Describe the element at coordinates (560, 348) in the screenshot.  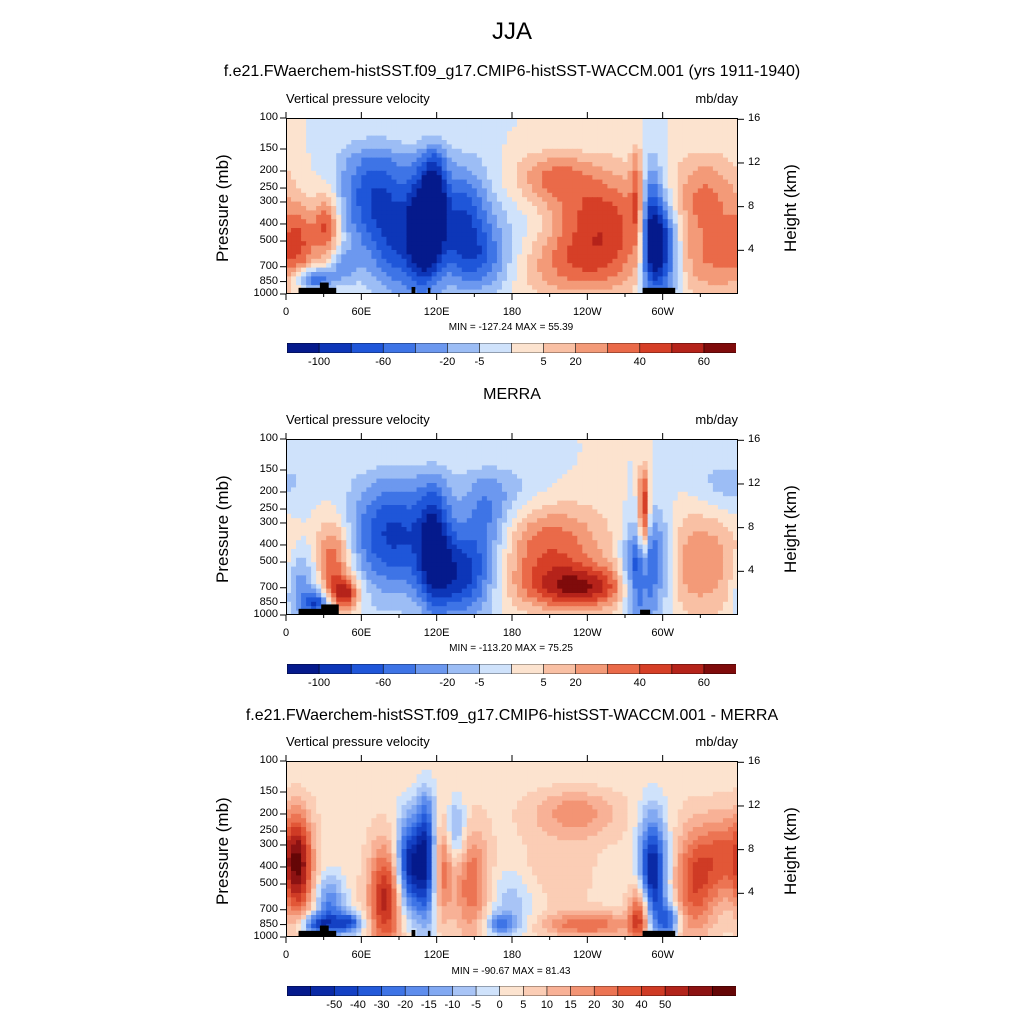
I see `colorbar-swatch` at that location.